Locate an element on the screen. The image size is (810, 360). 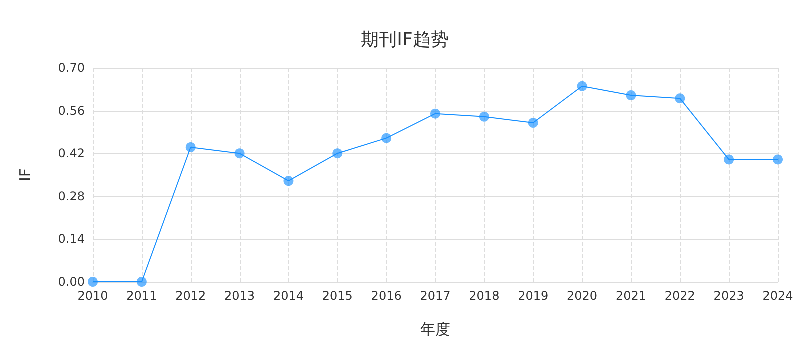
x-tick-label: 2024 is located at coordinates (778, 296).